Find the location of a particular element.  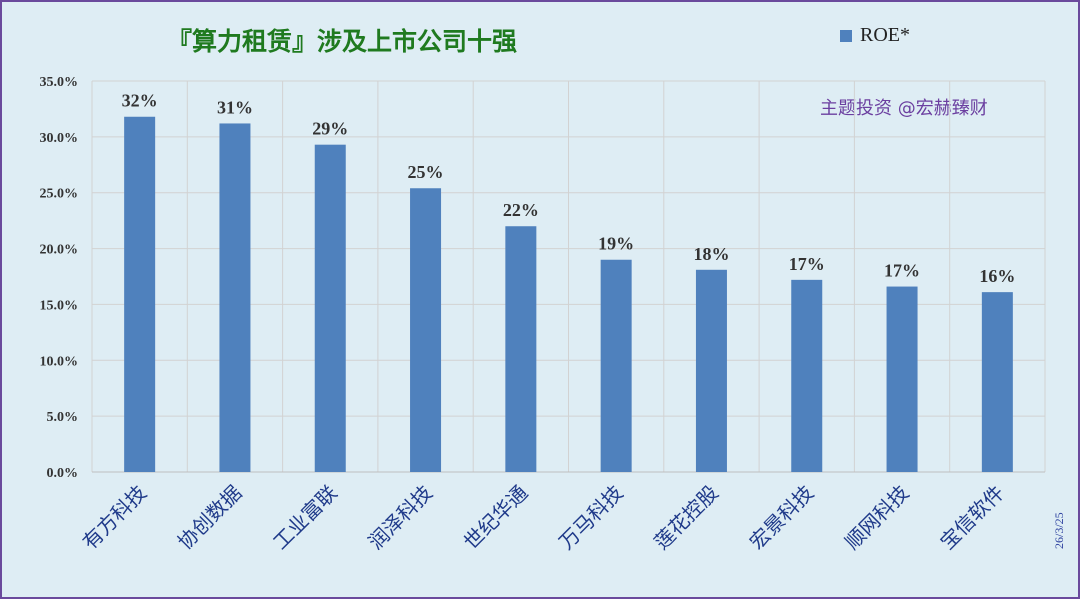

y-tick-label: 25.0% is located at coordinates (59, 194).